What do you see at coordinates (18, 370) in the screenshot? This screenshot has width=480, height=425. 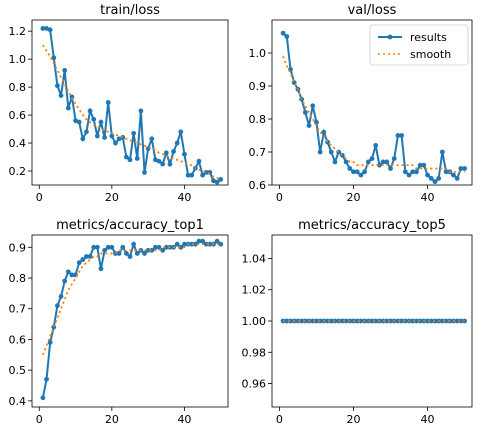 I see `y-tick-label: 0.5` at bounding box center [18, 370].